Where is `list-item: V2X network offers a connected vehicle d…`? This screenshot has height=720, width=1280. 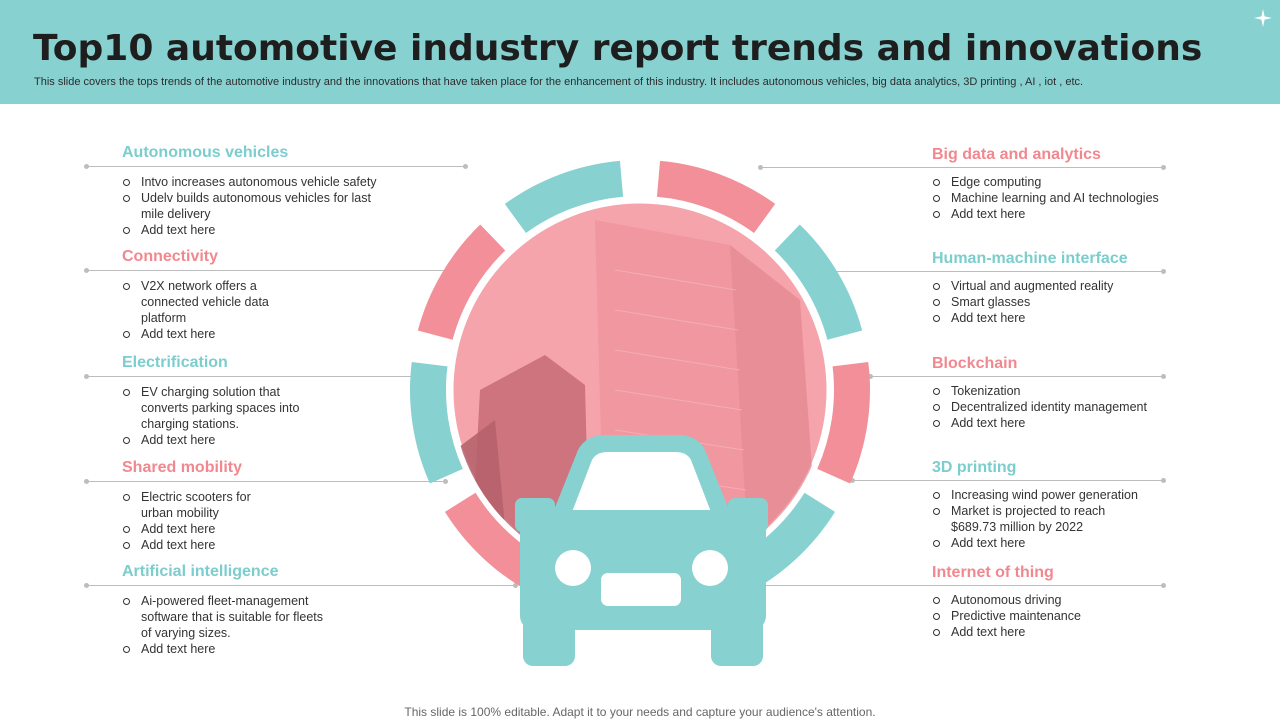
list-item: V2X network offers a connected vehicle d… is located at coordinates (196, 302).